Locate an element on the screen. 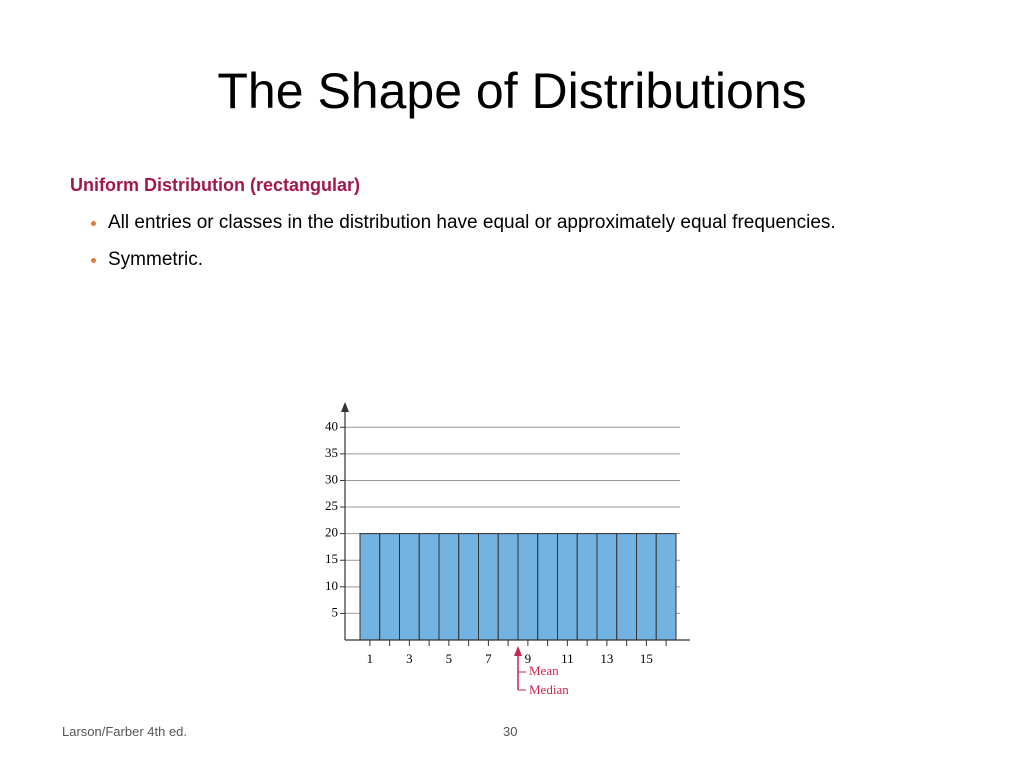 The width and height of the screenshot is (1024, 768). x-tick-label: 3 is located at coordinates (409, 658).